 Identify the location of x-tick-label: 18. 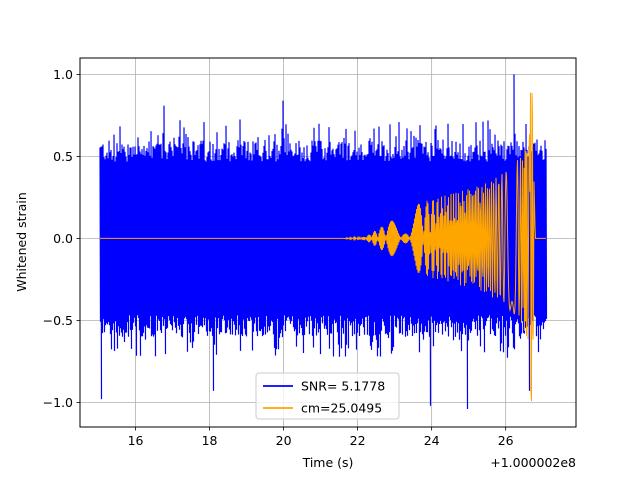
(210, 440).